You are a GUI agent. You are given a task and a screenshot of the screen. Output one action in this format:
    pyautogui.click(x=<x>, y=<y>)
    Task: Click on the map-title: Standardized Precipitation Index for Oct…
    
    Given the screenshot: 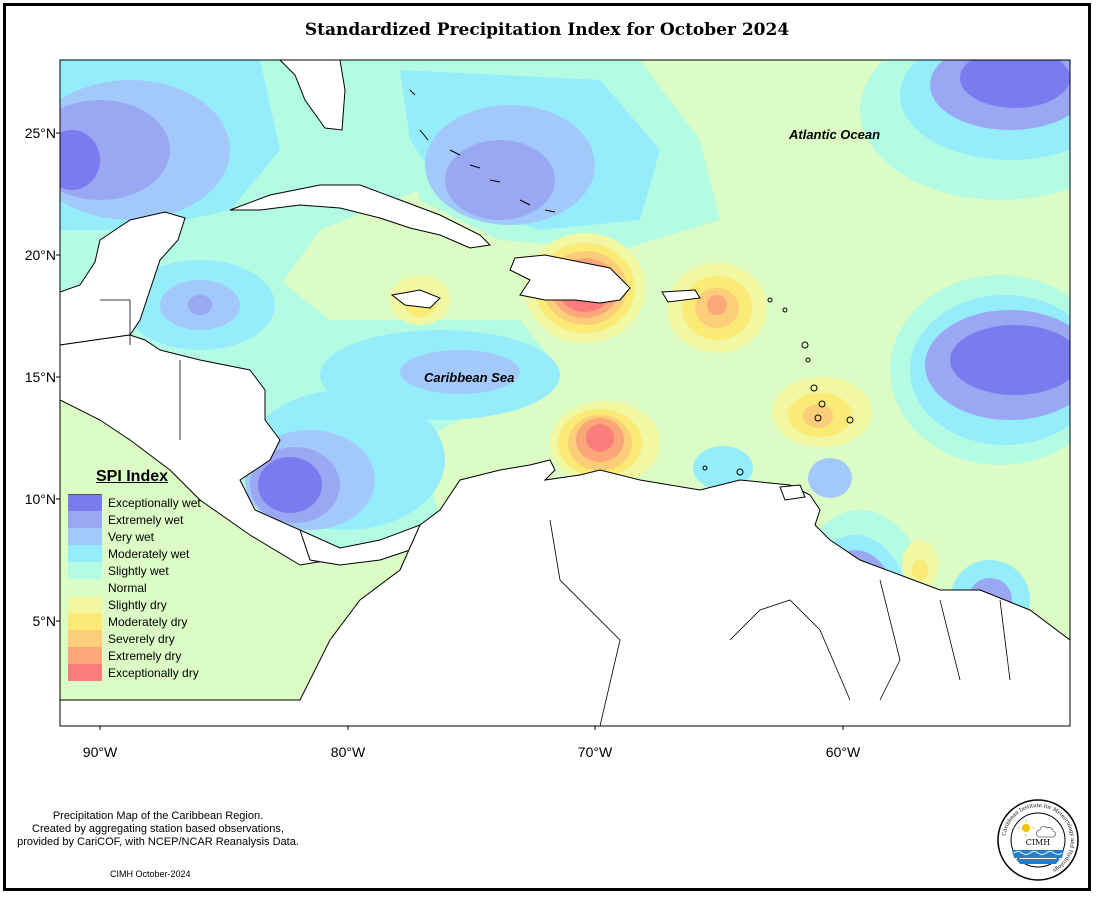 What is the action you would take?
    pyautogui.click(x=547, y=30)
    